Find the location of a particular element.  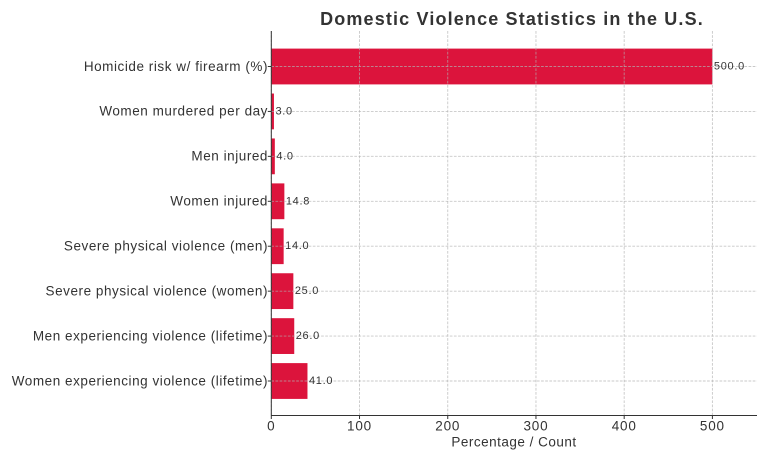

svg-text: 25.0 is located at coordinates (307, 291).